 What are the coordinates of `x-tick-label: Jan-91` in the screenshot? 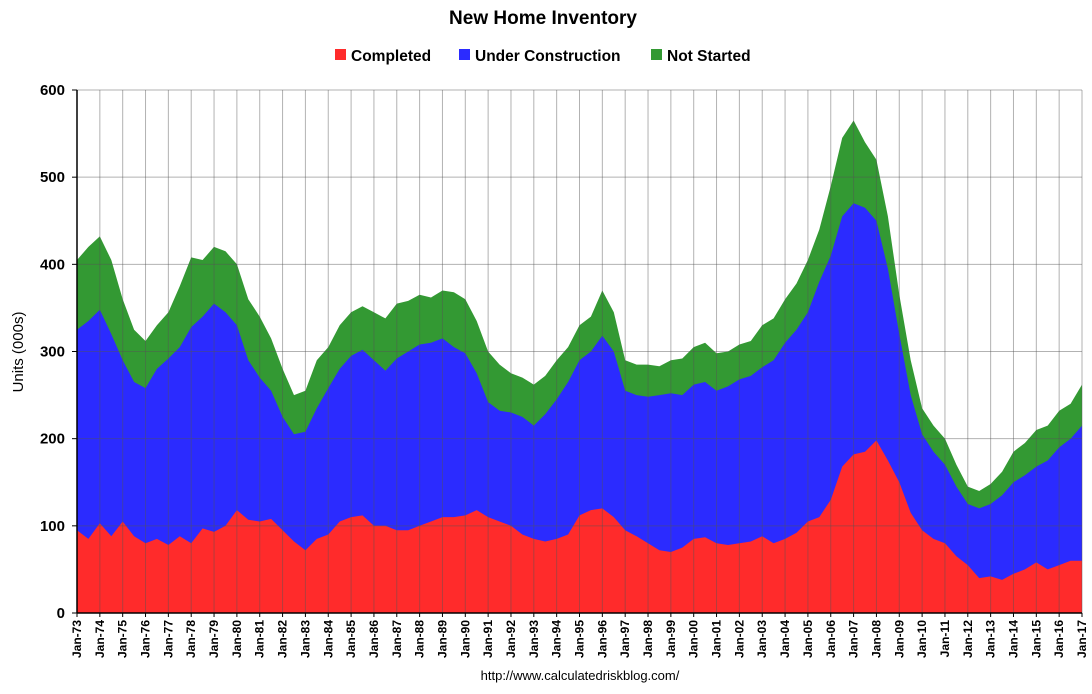 It's located at (488, 639).